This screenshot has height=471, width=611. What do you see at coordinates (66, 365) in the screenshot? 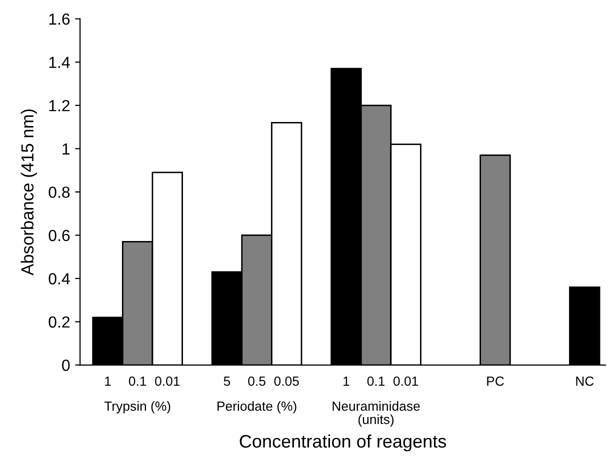
I see `y-tick-label: 0` at bounding box center [66, 365].